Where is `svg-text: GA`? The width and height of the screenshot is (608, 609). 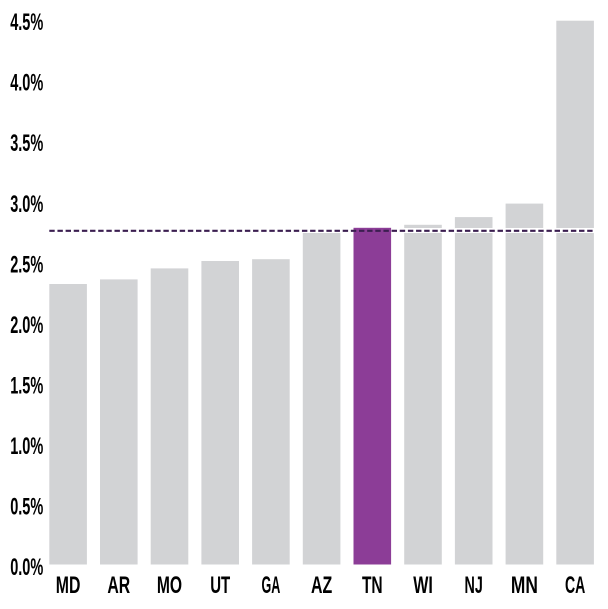 svg-text: GA is located at coordinates (271, 585).